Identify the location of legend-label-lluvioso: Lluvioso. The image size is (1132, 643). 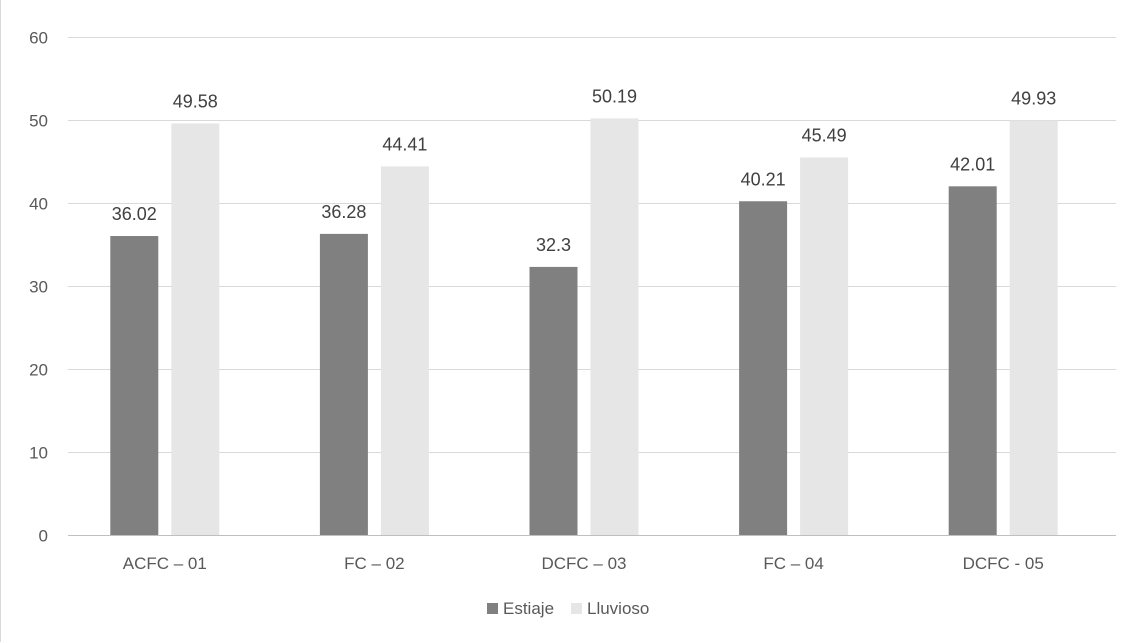
(618, 608).